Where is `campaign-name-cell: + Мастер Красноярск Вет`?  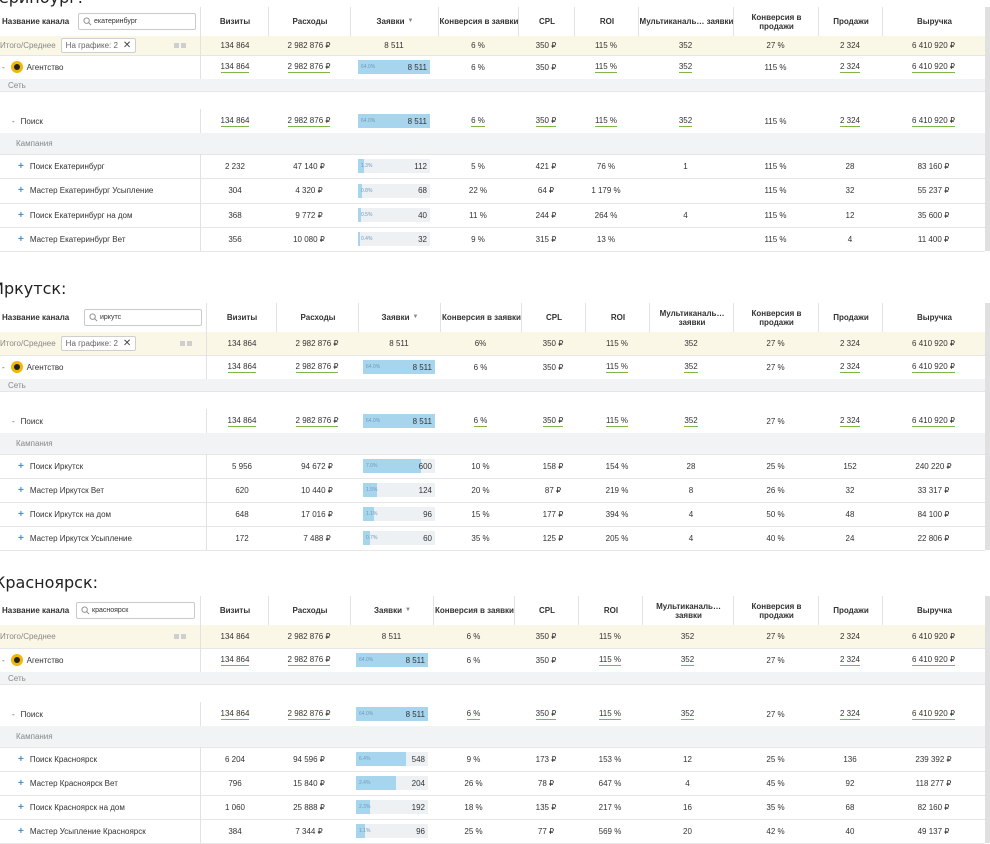 campaign-name-cell: + Мастер Красноярск Вет is located at coordinates (68, 783).